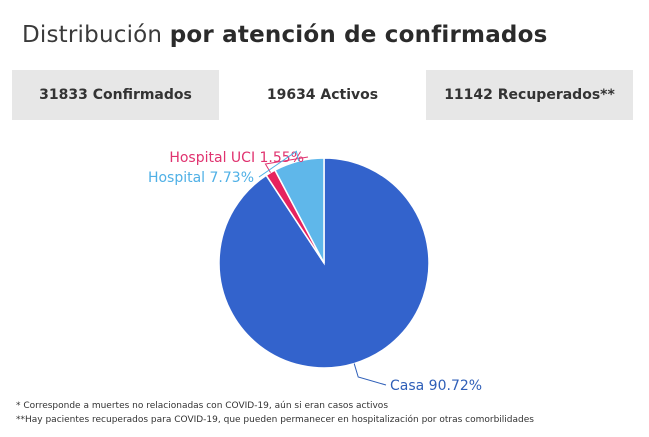 This screenshot has width=649, height=437. Describe the element at coordinates (92, 35) in the screenshot. I see `title-regular: Distribución` at that location.